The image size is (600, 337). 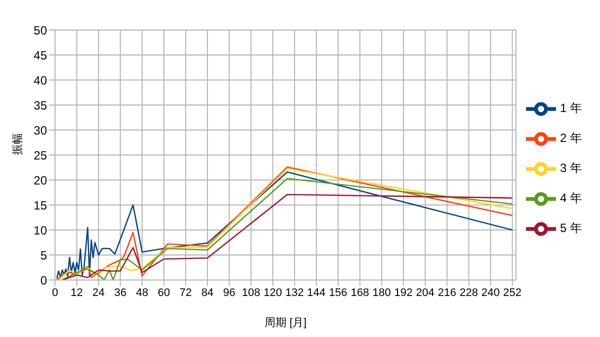 What do you see at coordinates (425, 292) in the screenshot?
I see `x-tick-label: 204` at bounding box center [425, 292].